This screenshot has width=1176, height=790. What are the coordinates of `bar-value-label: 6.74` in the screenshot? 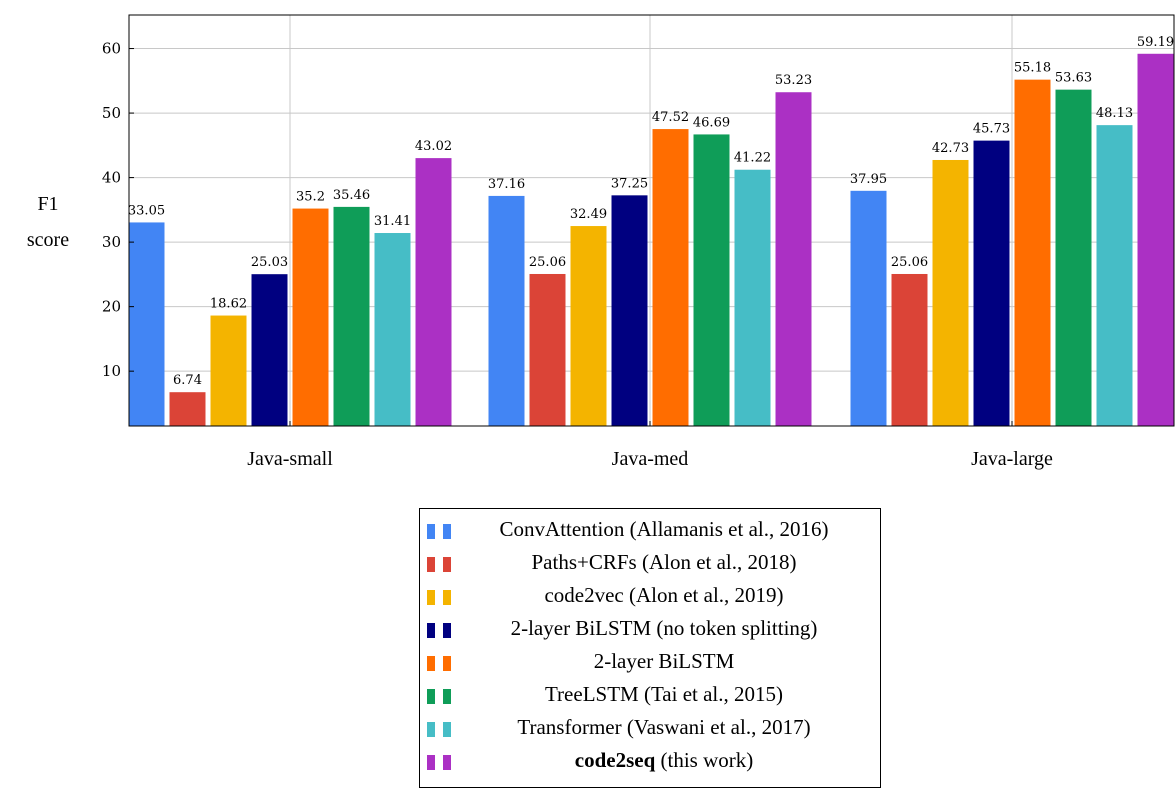 It's located at (187, 380).